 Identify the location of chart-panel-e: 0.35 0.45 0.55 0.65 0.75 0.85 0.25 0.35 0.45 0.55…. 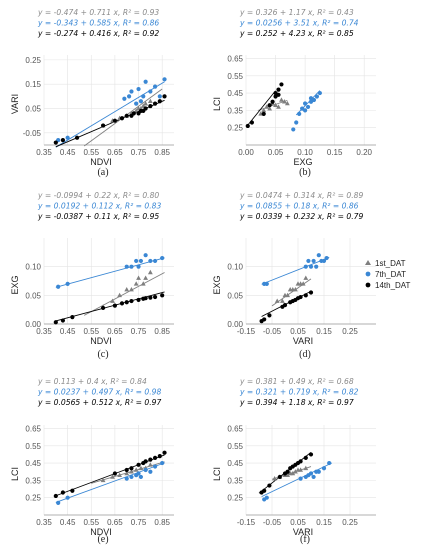
(92, 461).